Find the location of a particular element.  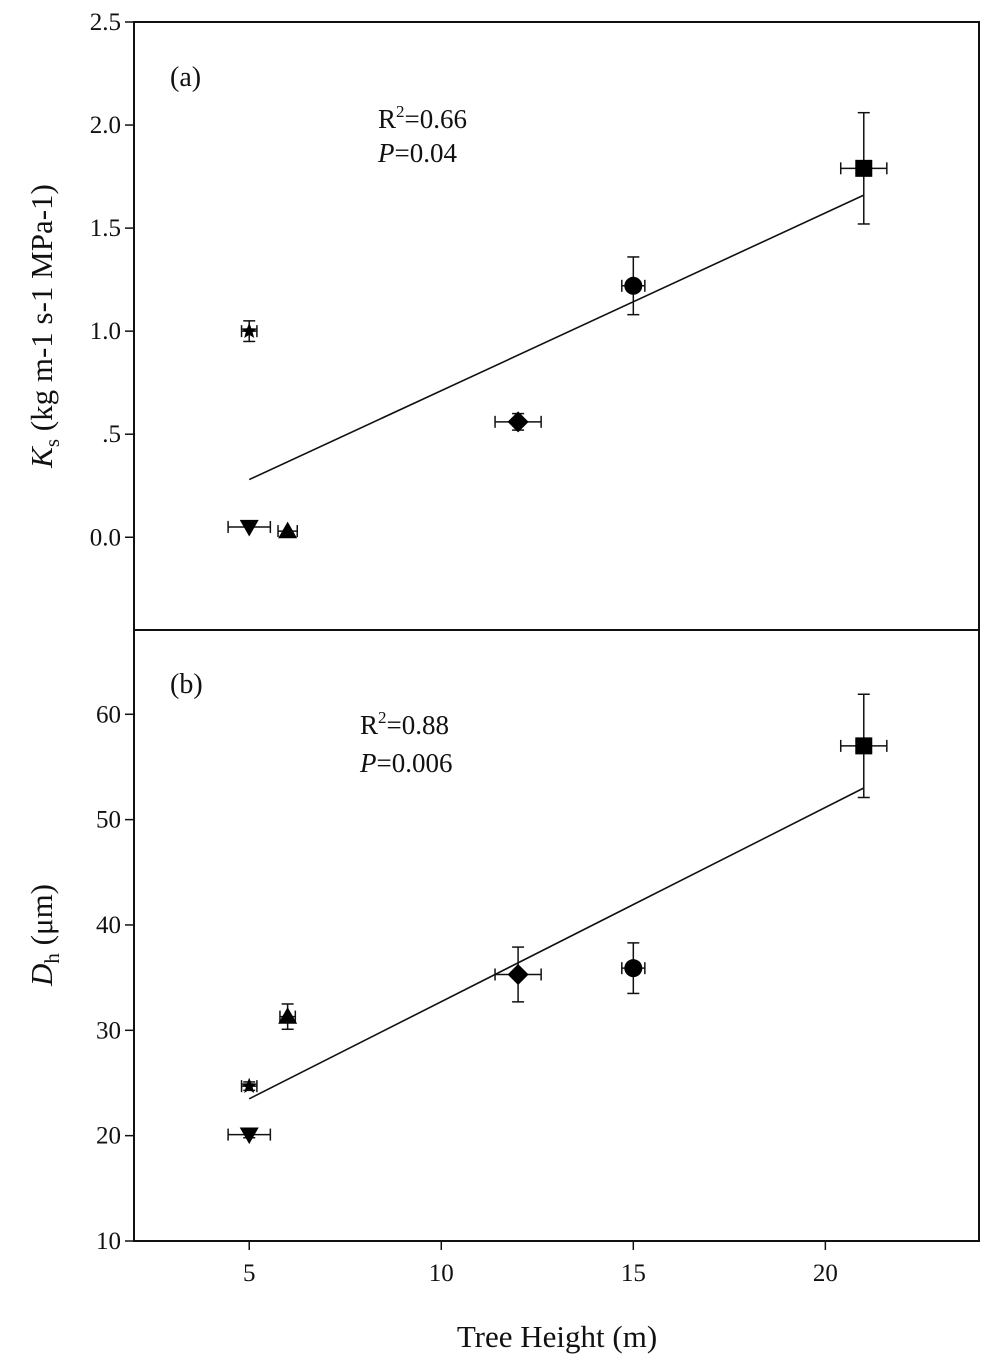

panel-a-fit-line is located at coordinates (556, 337).